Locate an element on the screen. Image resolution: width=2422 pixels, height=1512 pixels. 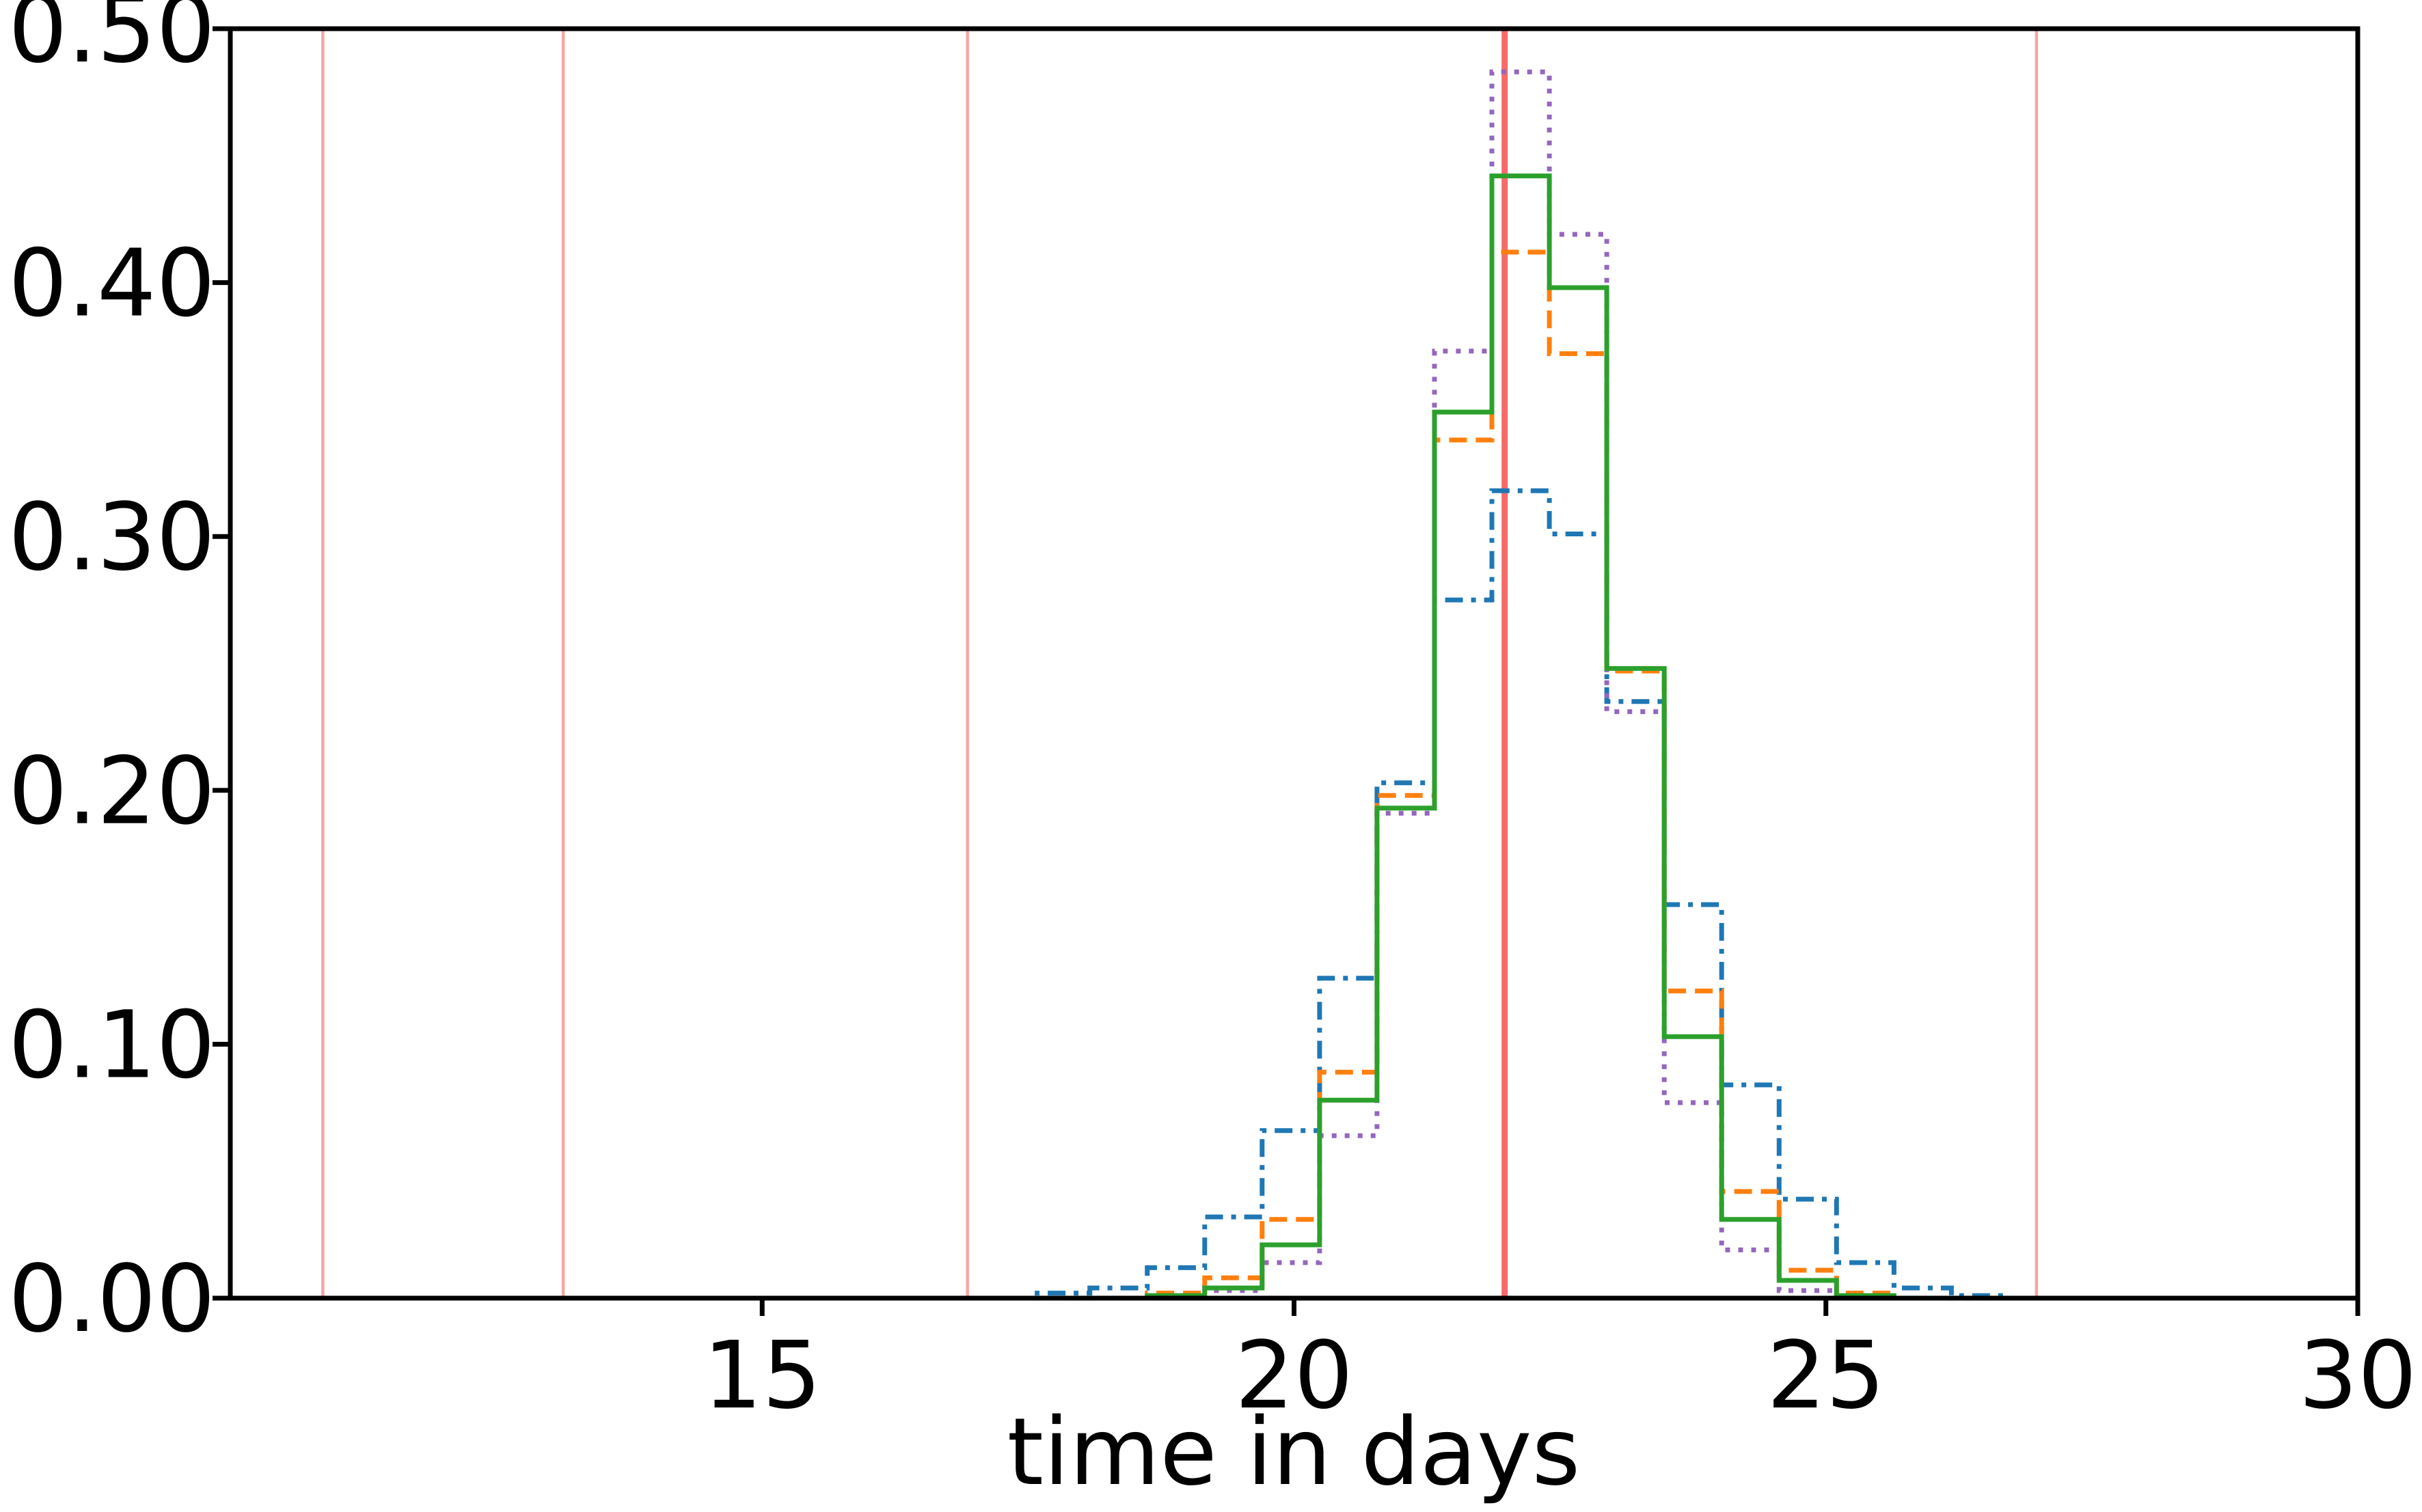
y-tick-label-0.40: 0.40 is located at coordinates (111, 284).